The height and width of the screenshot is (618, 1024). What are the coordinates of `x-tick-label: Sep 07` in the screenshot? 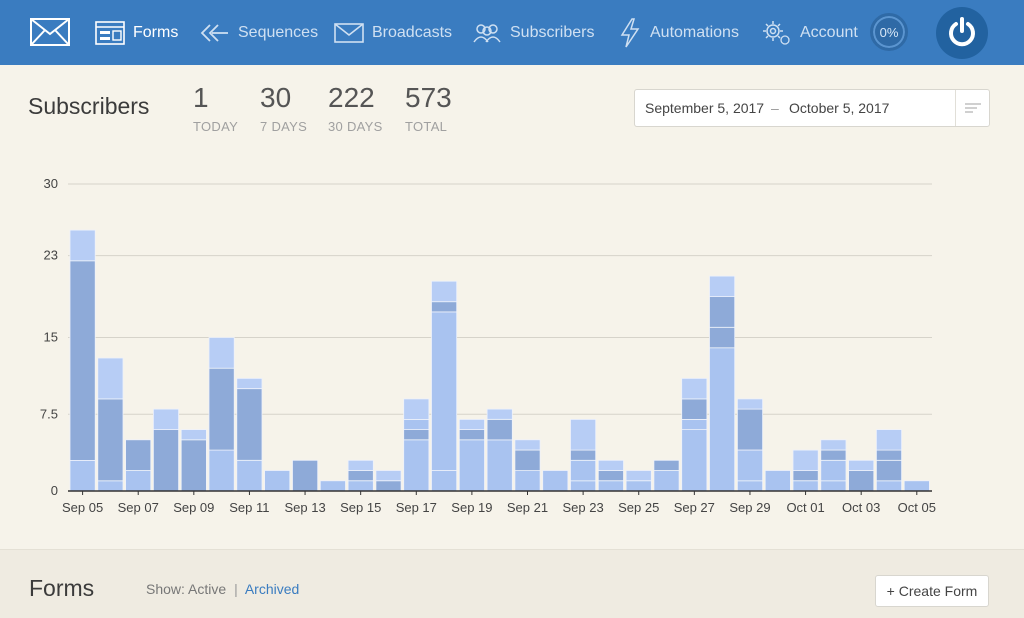 It's located at (138, 507).